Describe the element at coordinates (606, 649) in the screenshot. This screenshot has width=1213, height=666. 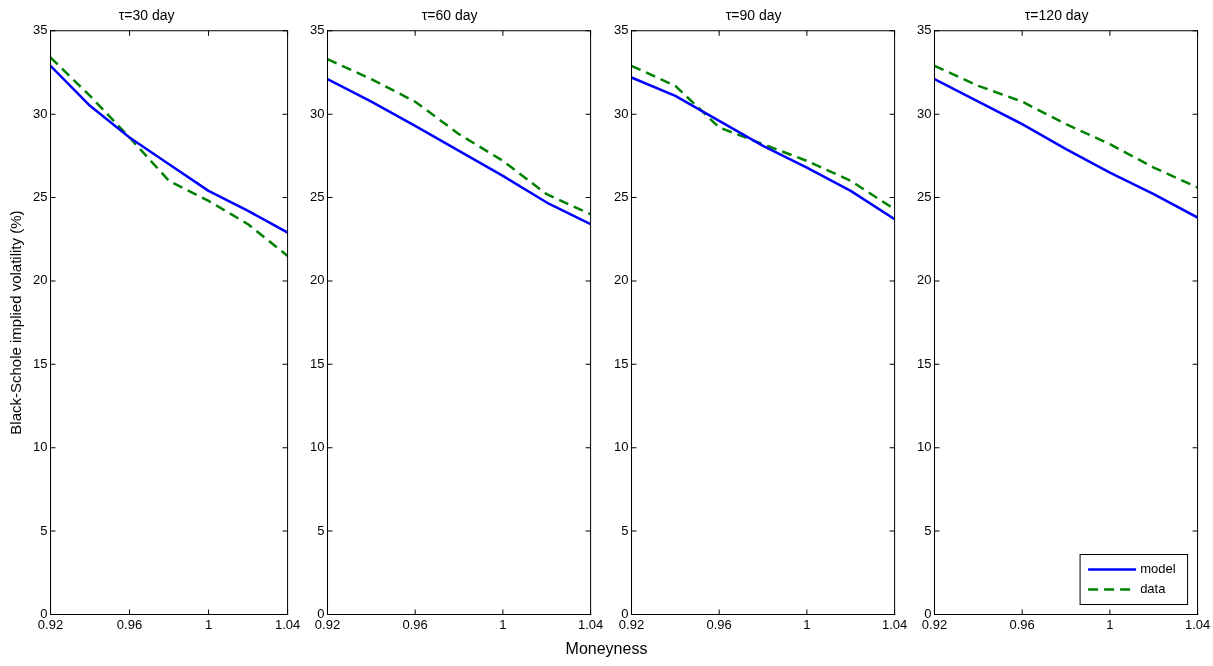
I see `x-axis-title: Moneyness` at that location.